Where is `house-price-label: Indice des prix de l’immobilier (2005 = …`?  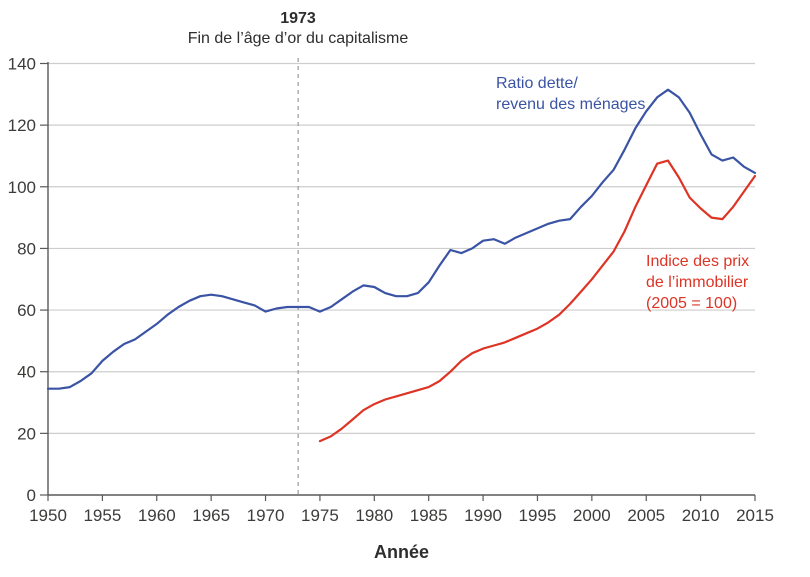 house-price-label: Indice des prix de l’immobilier (2005 = … is located at coordinates (697, 282).